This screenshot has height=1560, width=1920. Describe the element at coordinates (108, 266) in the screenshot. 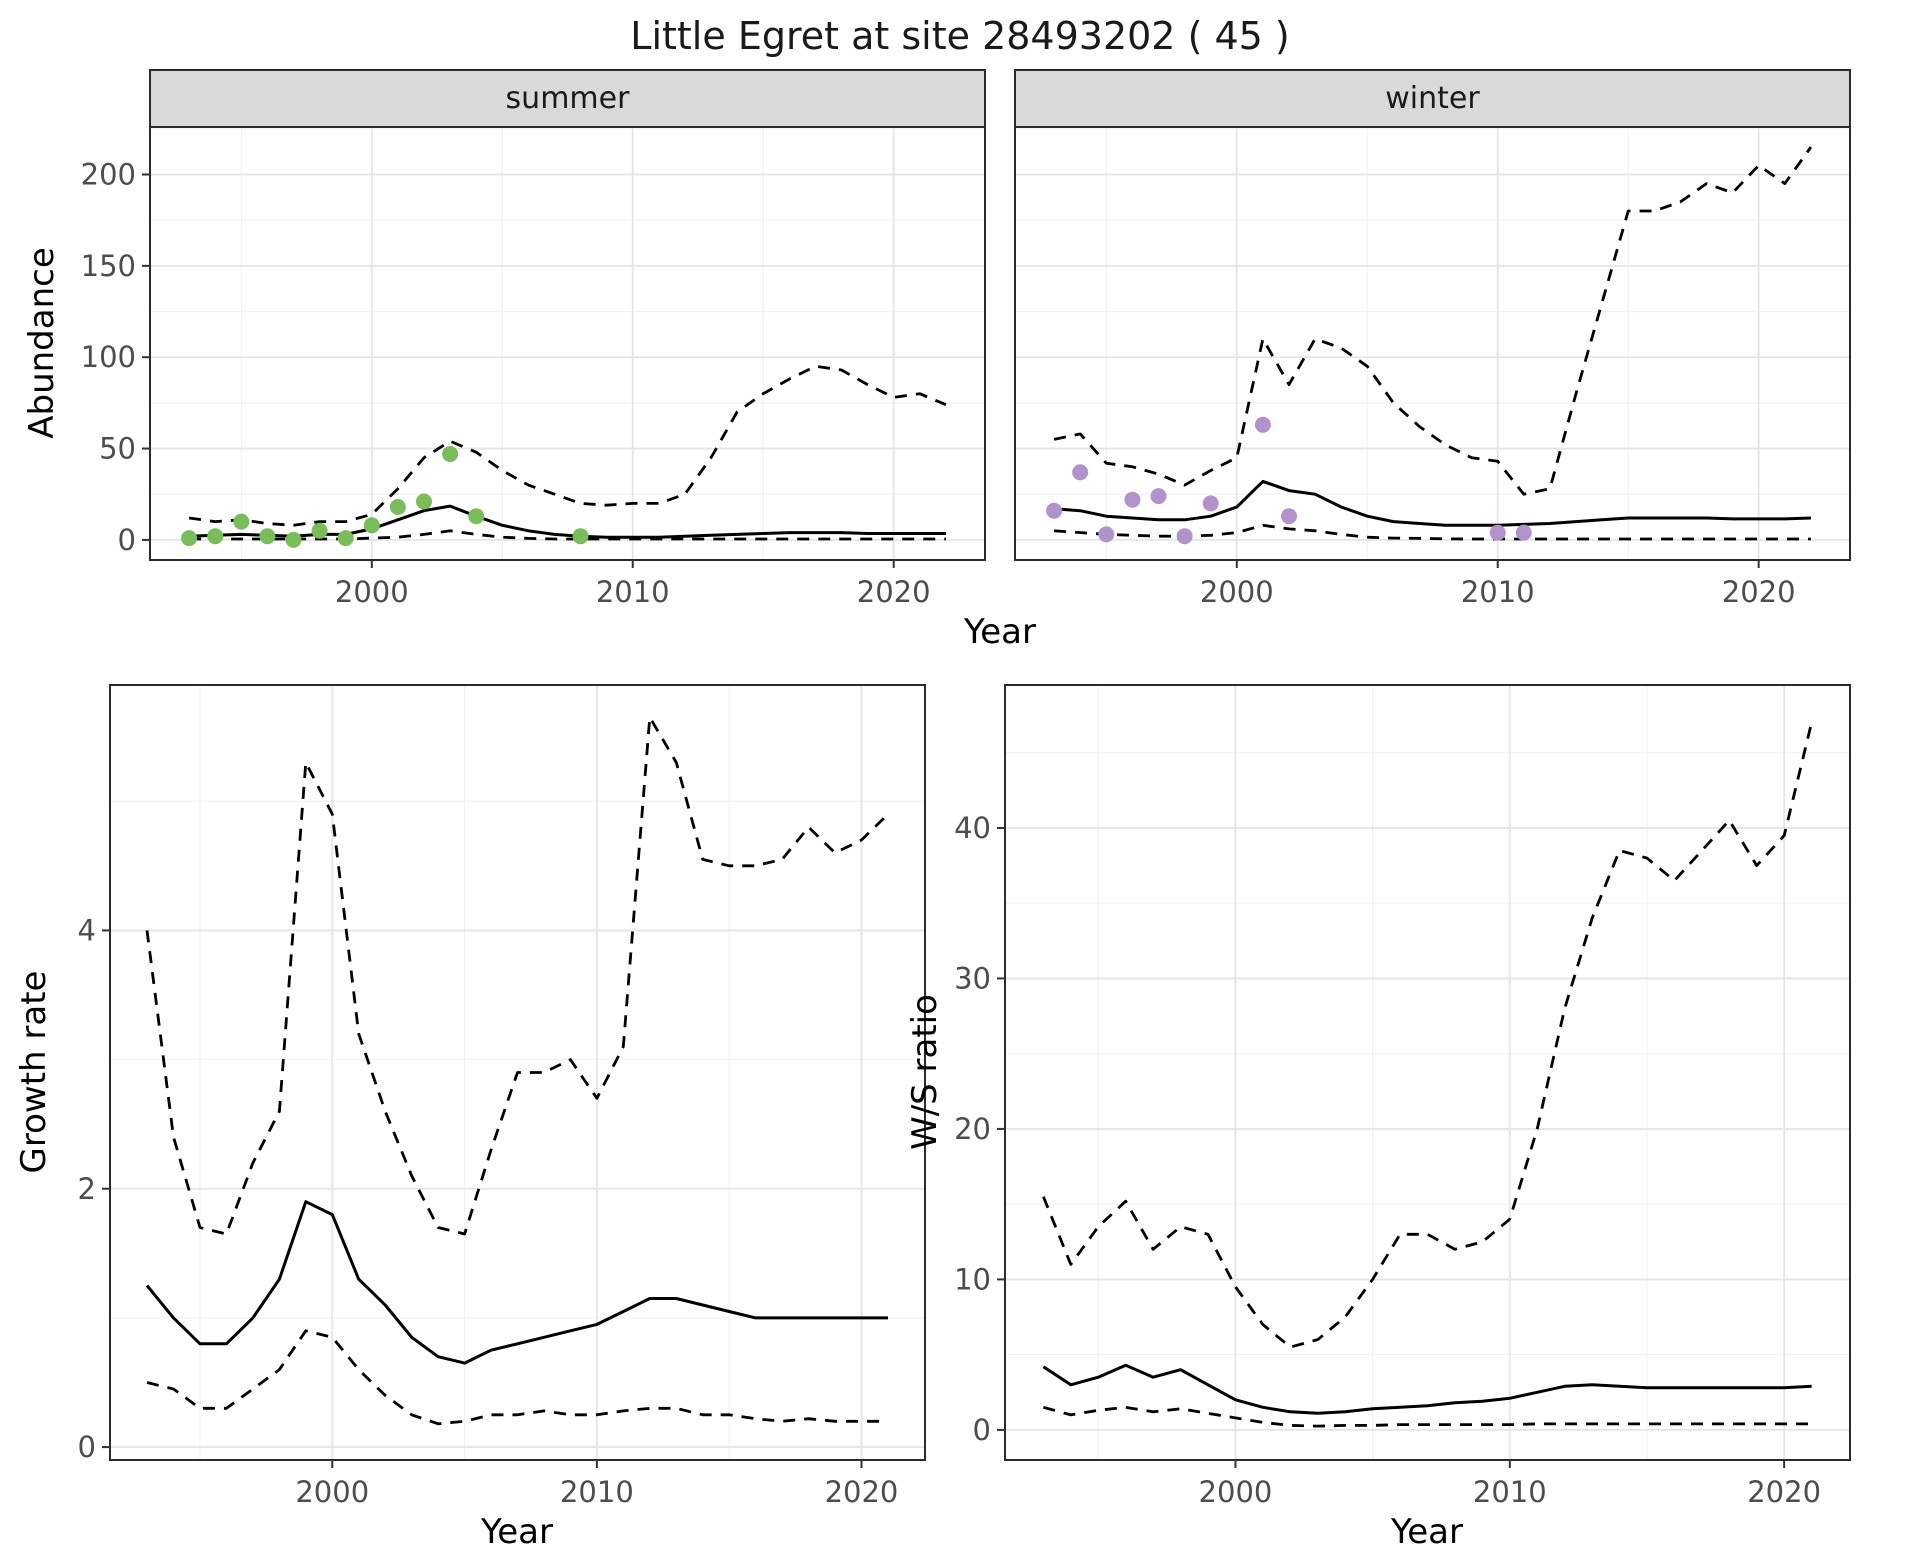

I see `y-tick-label: 150` at that location.